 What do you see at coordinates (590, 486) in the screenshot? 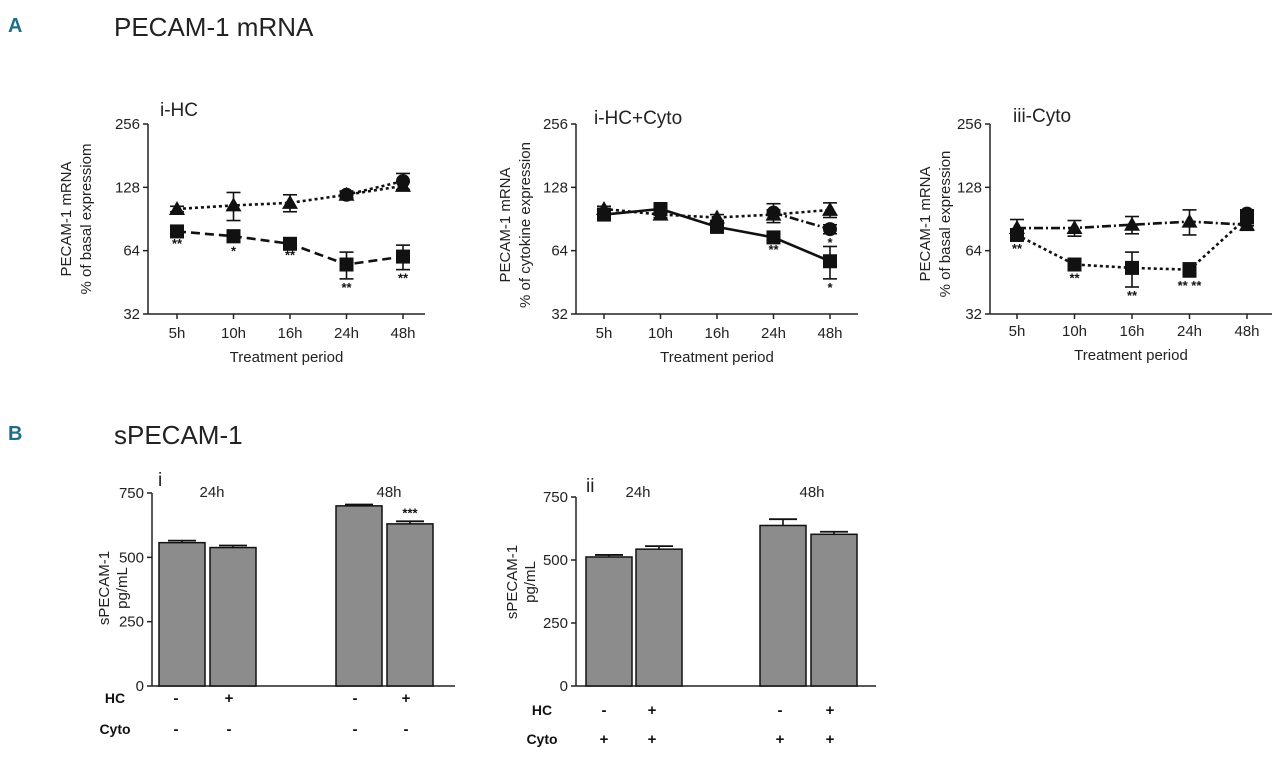
I see `chart-title: ii` at bounding box center [590, 486].